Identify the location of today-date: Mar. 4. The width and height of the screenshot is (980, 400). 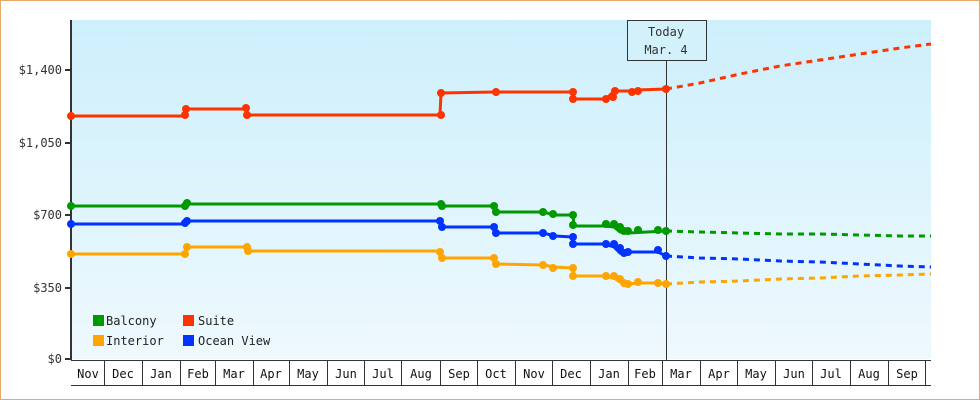
(665, 50).